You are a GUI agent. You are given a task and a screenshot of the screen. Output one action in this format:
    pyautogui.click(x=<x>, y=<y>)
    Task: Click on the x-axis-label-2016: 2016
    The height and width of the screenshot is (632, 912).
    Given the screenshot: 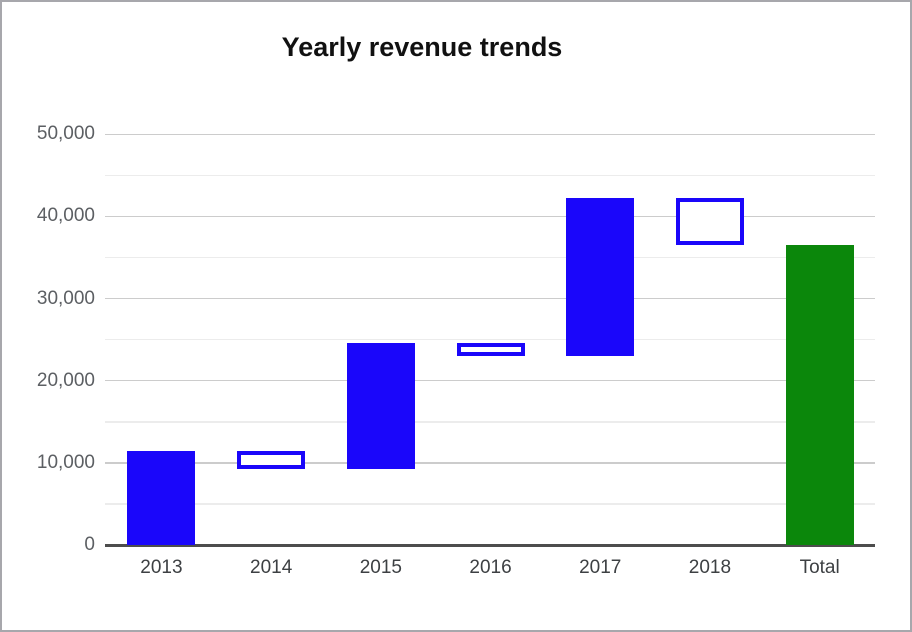 What is the action you would take?
    pyautogui.click(x=490, y=567)
    